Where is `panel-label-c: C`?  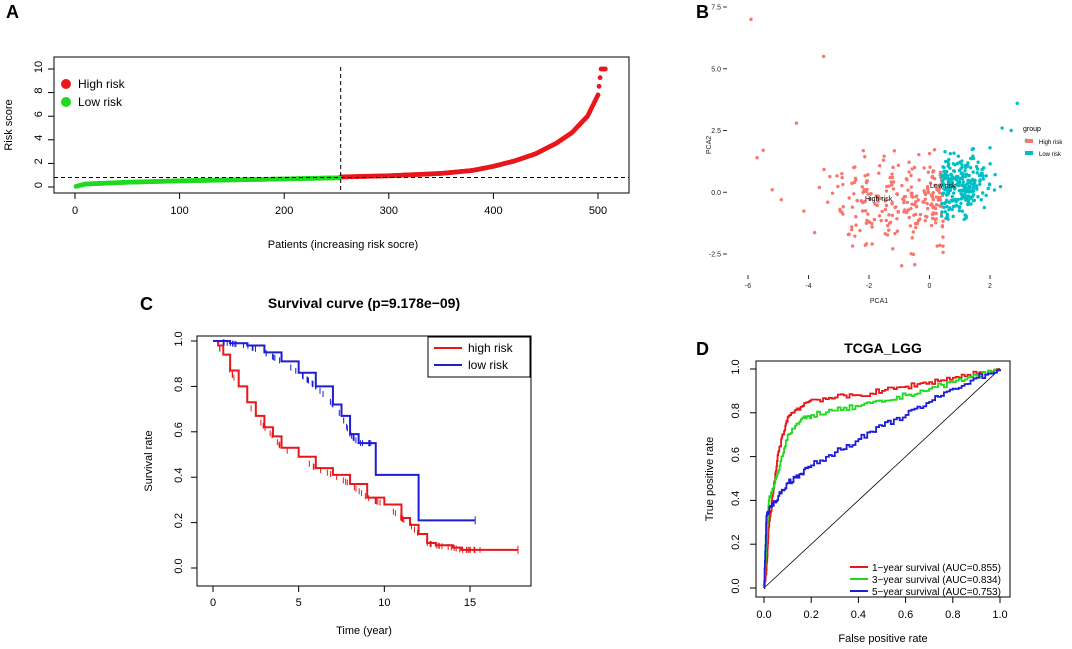
panel-label-c: C is located at coordinates (146, 304).